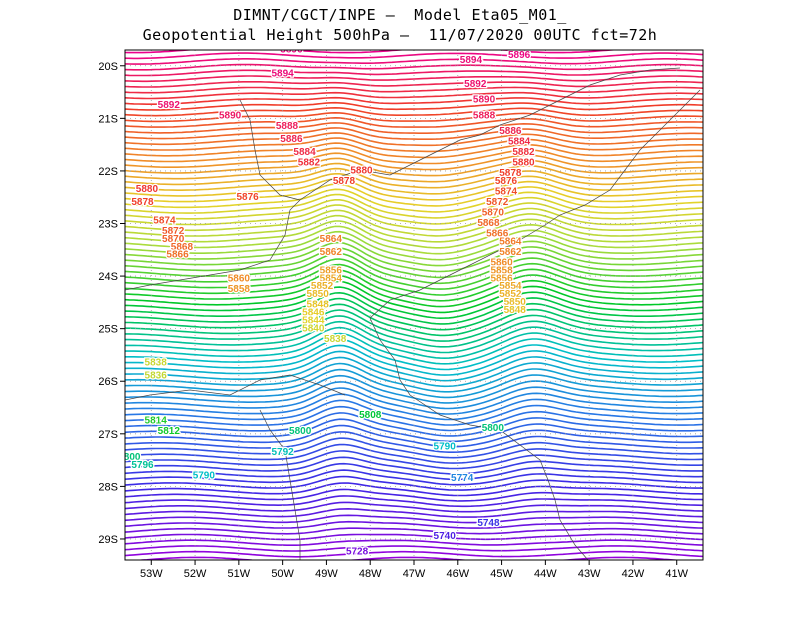 The image size is (800, 618). I want to click on y-tick-label: 27S, so click(108, 435).